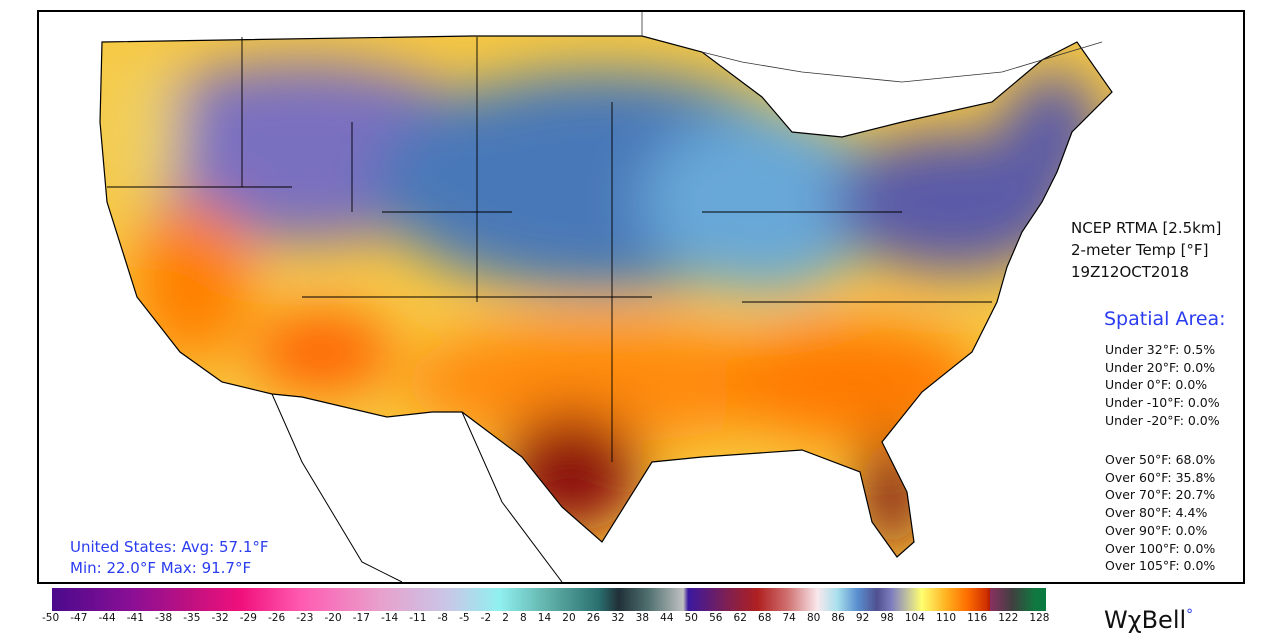  What do you see at coordinates (192, 618) in the screenshot?
I see `colorbar-tick-label: -35` at bounding box center [192, 618].